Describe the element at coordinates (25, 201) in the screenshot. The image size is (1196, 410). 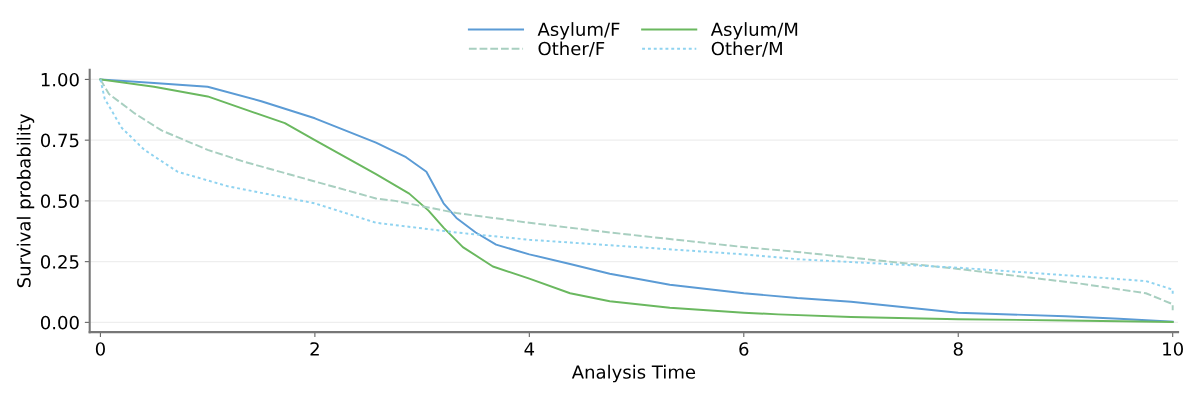
I see `y-axis-title: Survival probability` at that location.